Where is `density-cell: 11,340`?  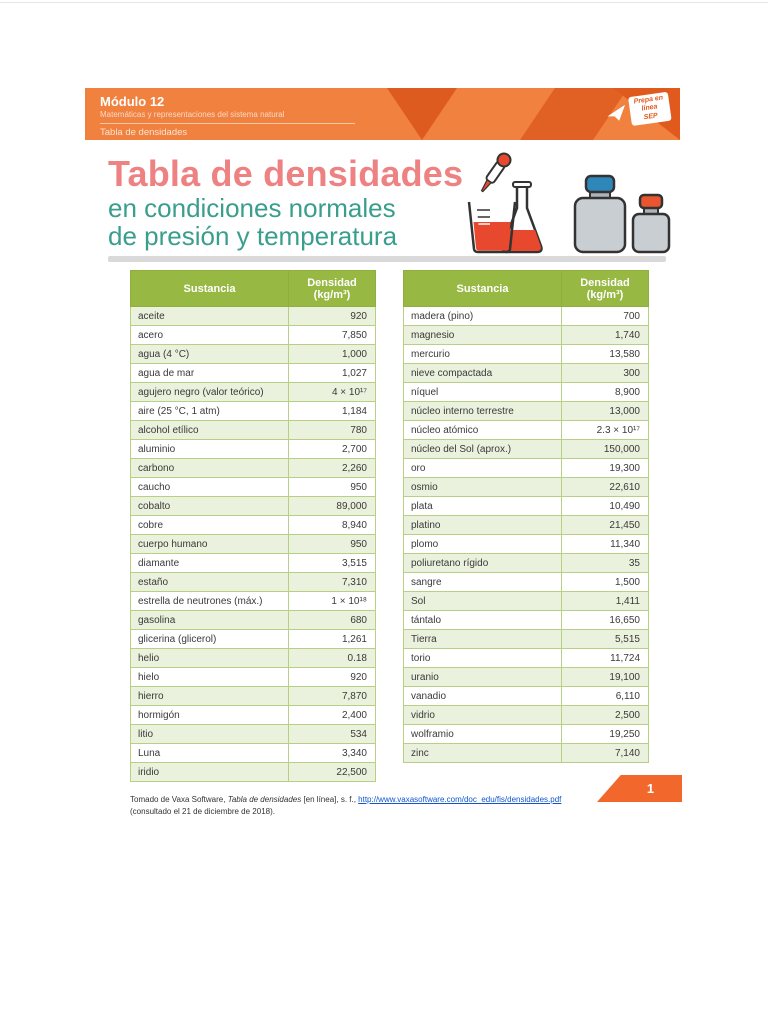
density-cell: 11,340 is located at coordinates (605, 544).